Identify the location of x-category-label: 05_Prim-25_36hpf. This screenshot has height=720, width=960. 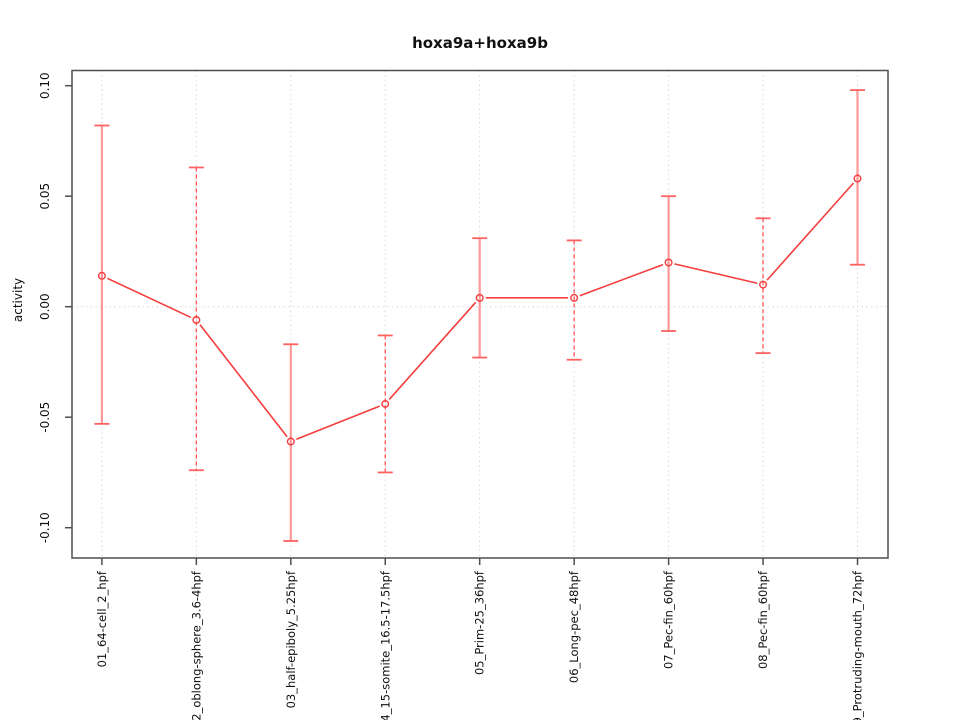
(480, 622).